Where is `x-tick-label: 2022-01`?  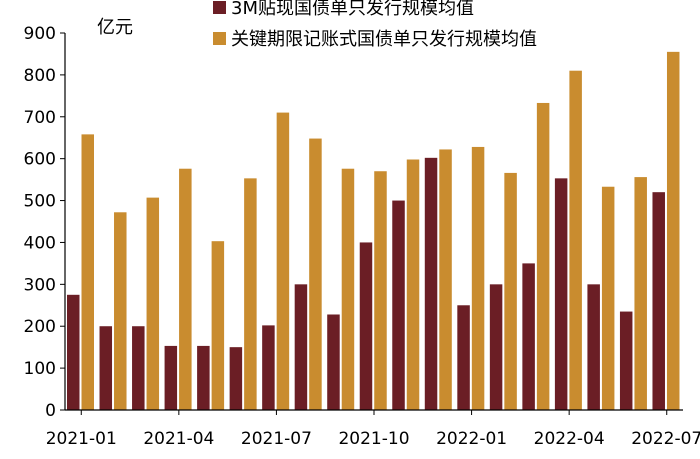
x-tick-label: 2022-01 is located at coordinates (471, 439).